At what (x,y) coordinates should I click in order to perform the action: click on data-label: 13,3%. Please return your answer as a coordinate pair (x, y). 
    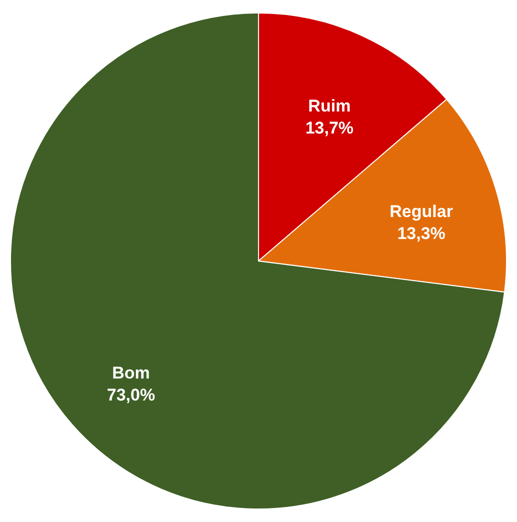
    Looking at the image, I should click on (421, 234).